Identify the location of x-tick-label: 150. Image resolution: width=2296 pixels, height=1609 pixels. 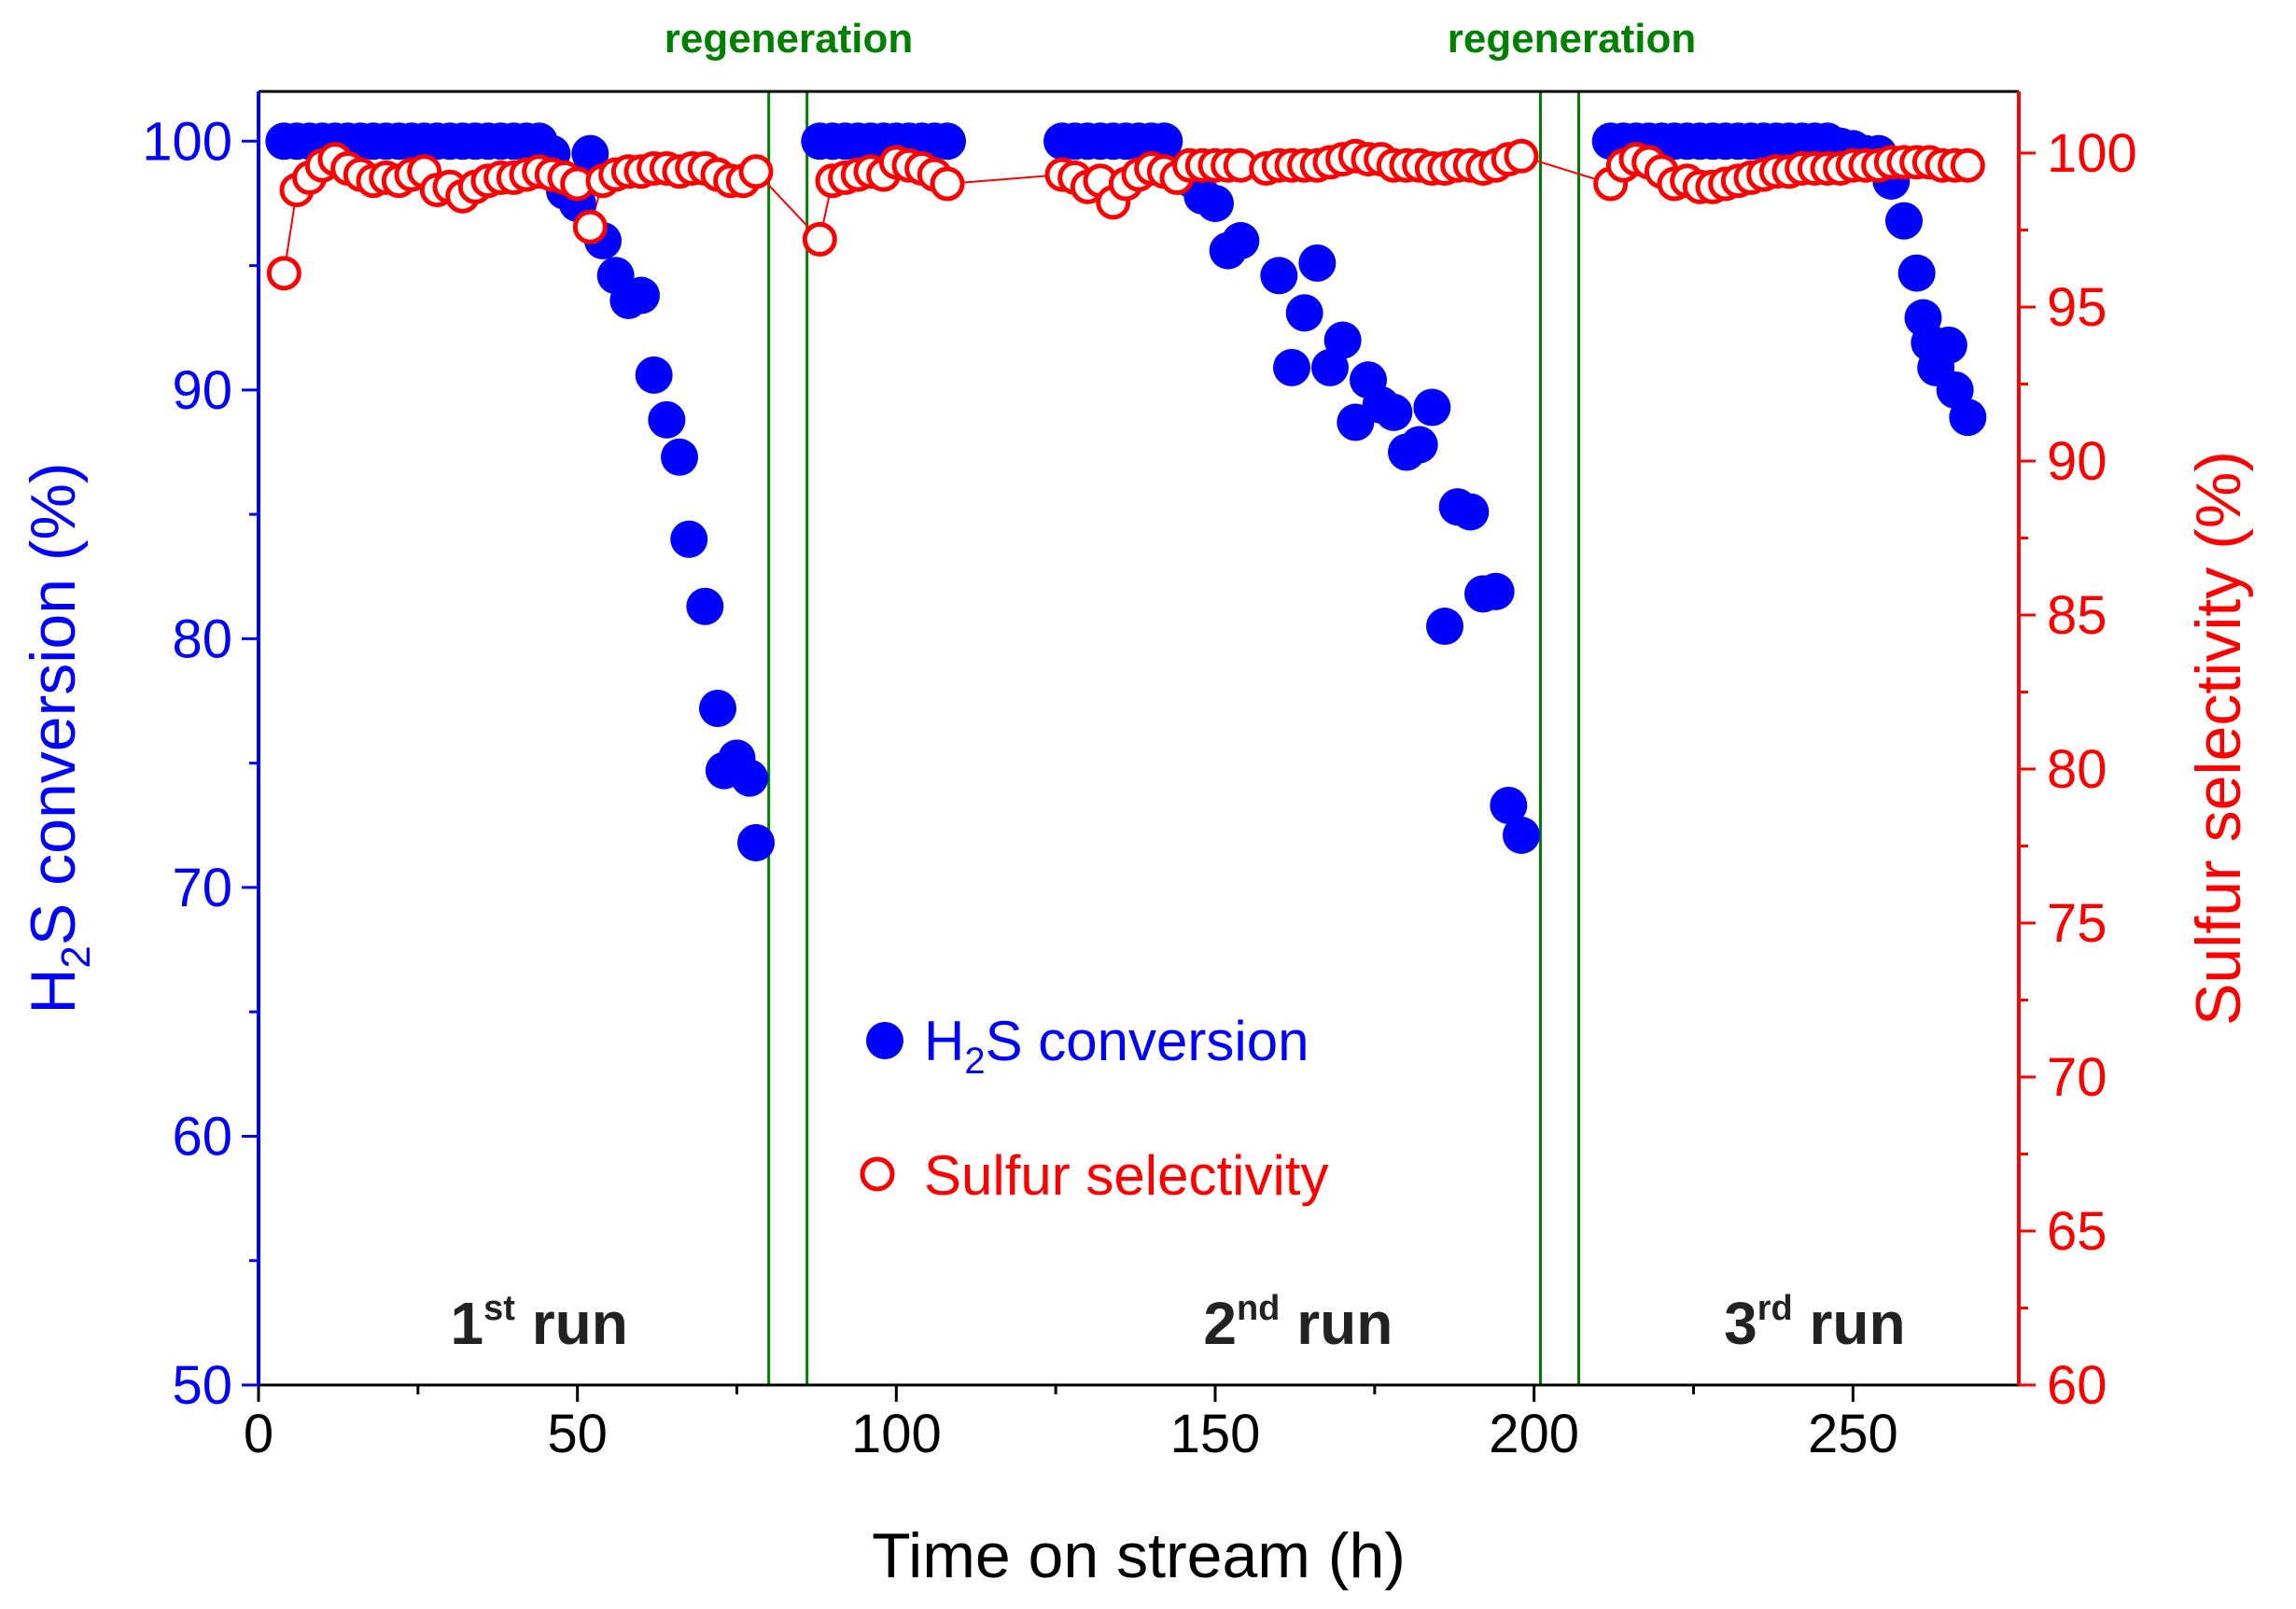
(1215, 1434).